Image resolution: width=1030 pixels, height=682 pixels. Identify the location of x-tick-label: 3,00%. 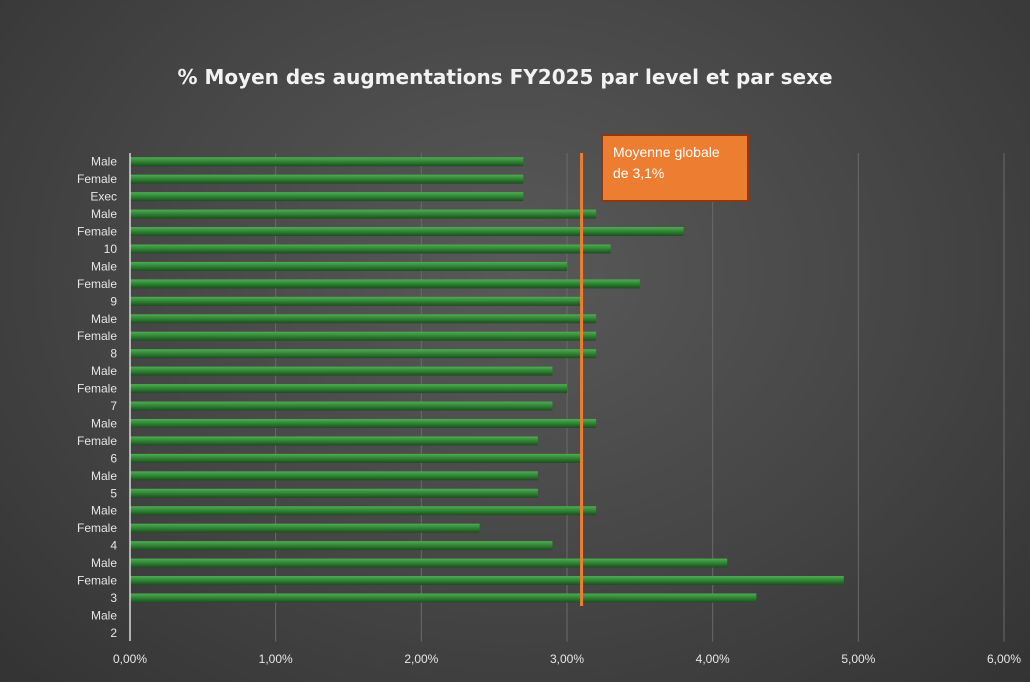
(567, 659).